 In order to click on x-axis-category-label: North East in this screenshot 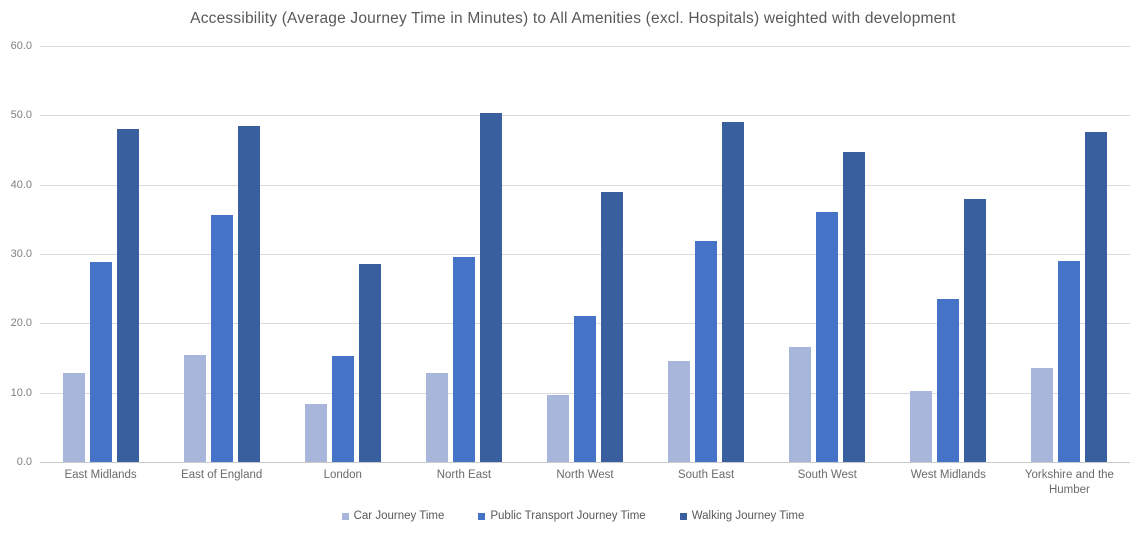, I will do `click(464, 475)`.